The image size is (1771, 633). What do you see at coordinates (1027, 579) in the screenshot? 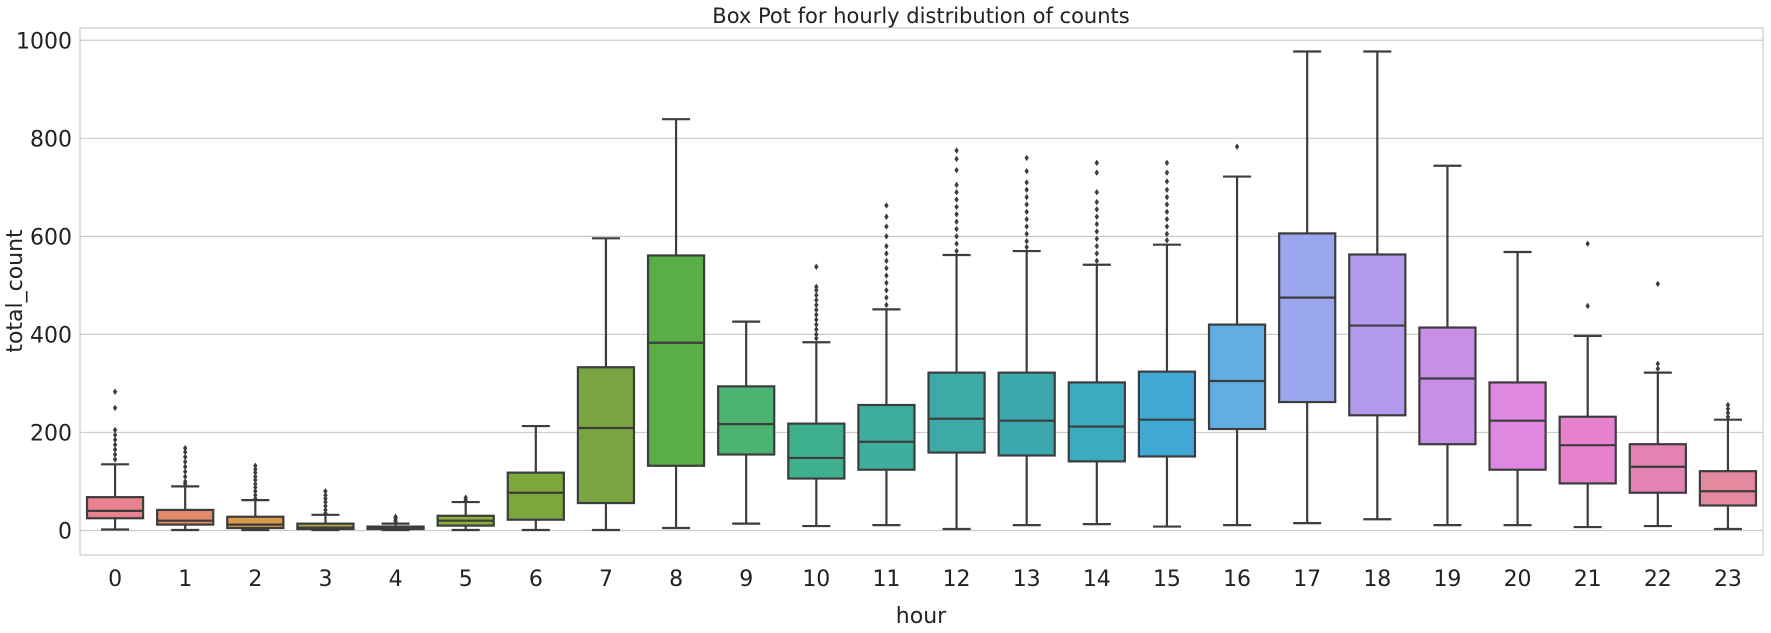
I see `x-tick-label: 13` at bounding box center [1027, 579].